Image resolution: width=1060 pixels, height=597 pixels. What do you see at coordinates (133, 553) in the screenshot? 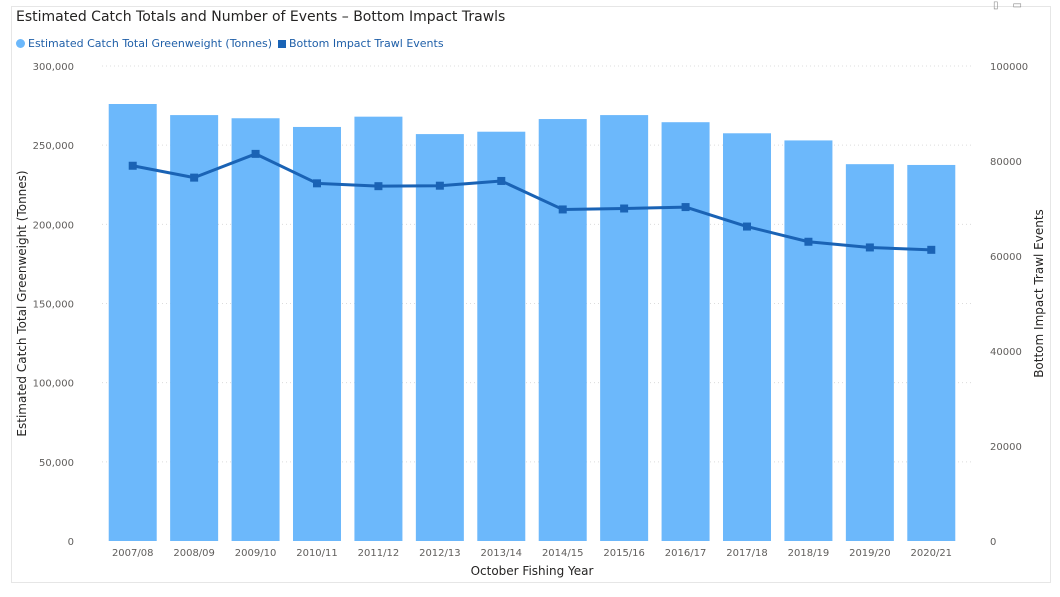
I see `x-tick-label: 2007/08` at bounding box center [133, 553].